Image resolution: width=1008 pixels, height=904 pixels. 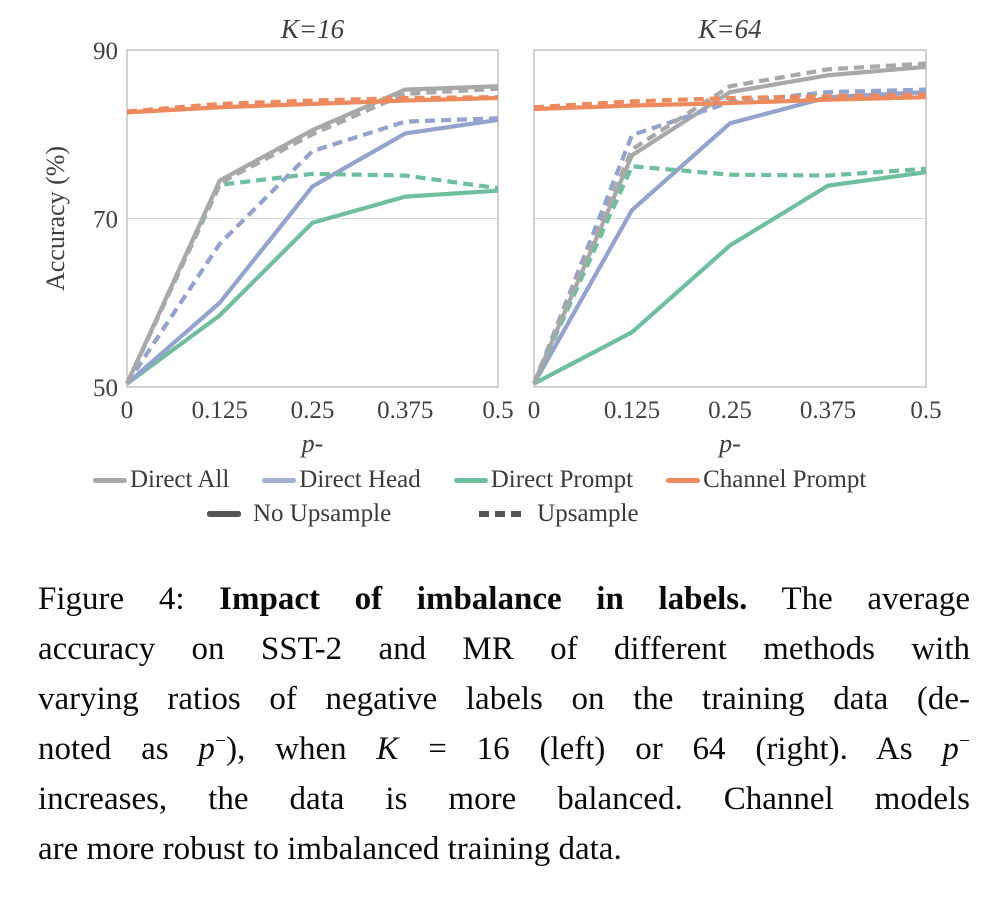 What do you see at coordinates (105, 220) in the screenshot?
I see `y-tick-label: 70` at bounding box center [105, 220].